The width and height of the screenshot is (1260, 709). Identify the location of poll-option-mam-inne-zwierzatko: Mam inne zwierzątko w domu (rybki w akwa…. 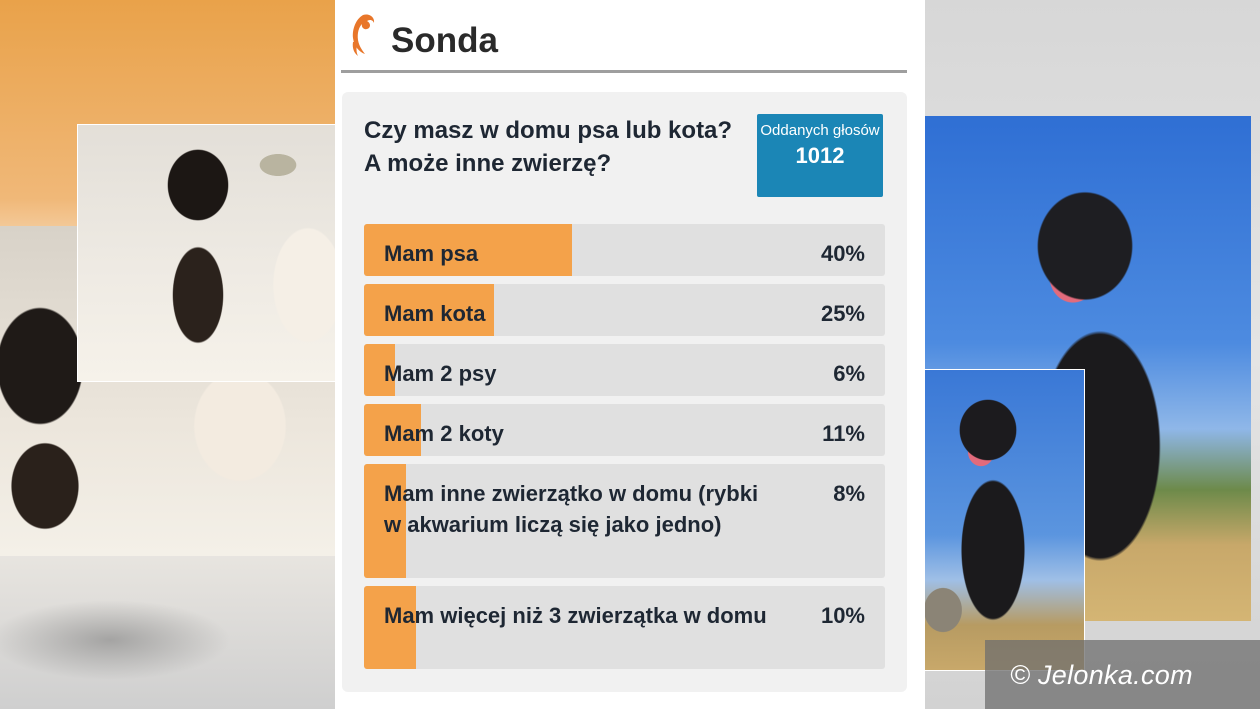
(624, 521).